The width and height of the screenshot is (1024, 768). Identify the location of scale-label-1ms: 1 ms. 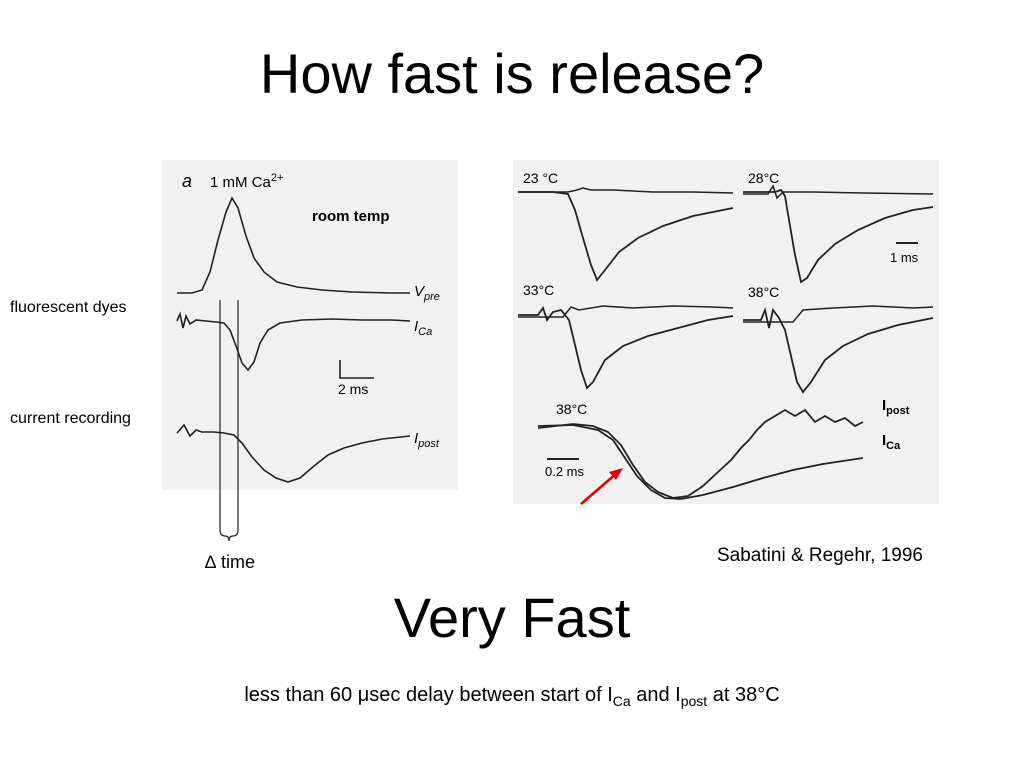
(904, 257).